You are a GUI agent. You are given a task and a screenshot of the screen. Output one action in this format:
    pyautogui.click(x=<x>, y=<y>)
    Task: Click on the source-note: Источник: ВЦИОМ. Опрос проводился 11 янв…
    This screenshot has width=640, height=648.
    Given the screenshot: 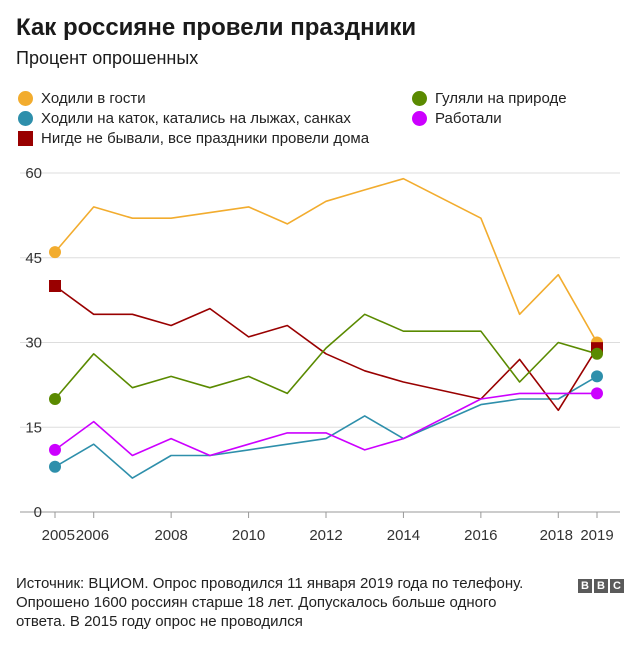 What is the action you would take?
    pyautogui.click(x=286, y=602)
    